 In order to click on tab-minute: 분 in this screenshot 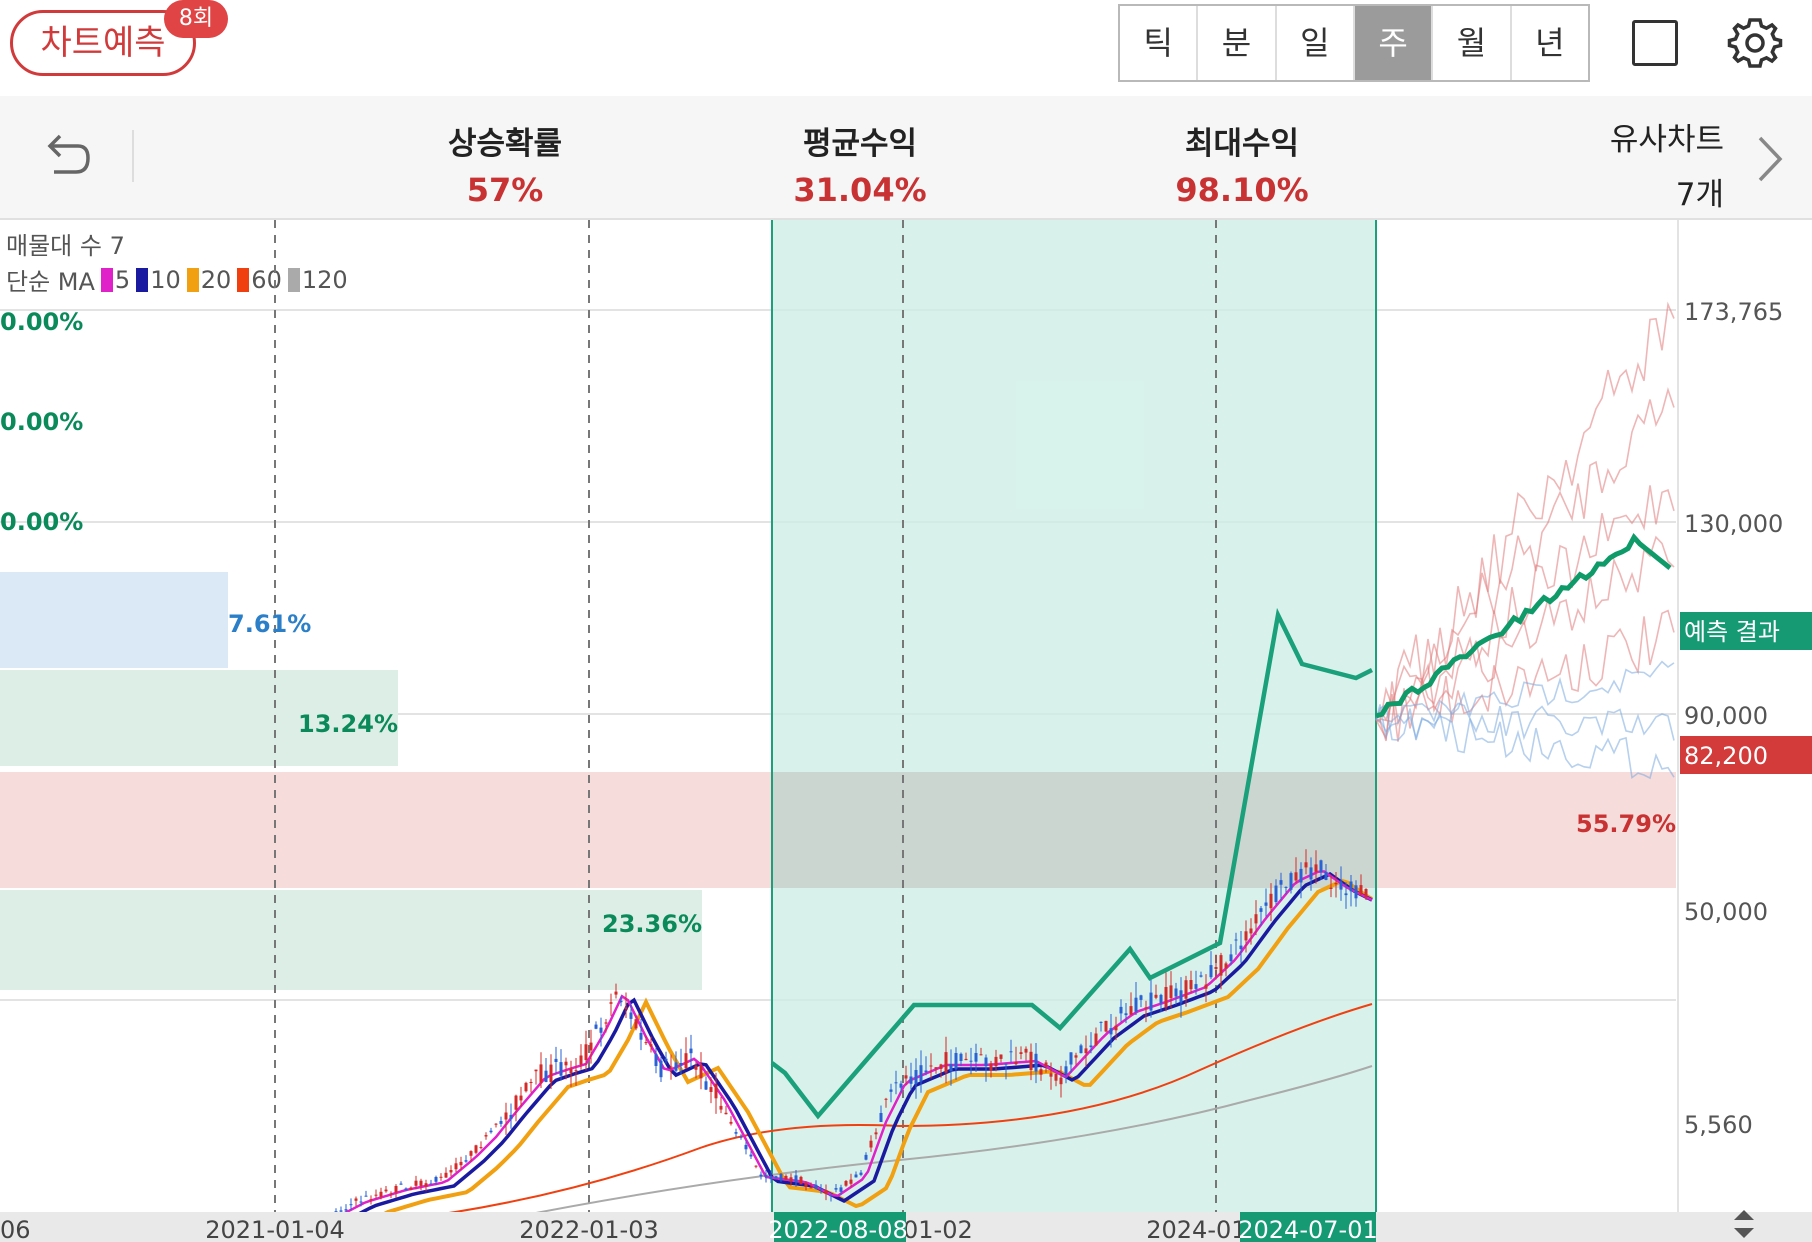, I will do `click(1237, 43)`.